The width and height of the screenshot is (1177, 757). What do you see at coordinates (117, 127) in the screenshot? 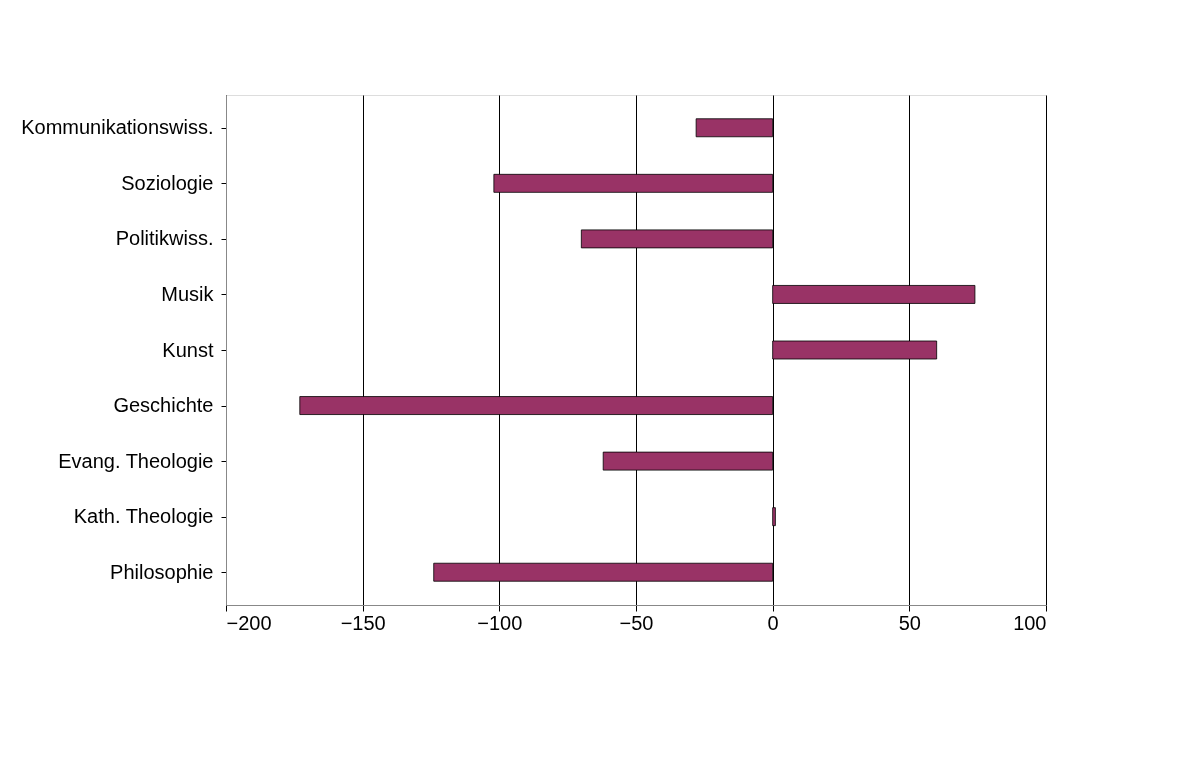
I see `y-tick-label: Kommunikationswiss.` at bounding box center [117, 127].